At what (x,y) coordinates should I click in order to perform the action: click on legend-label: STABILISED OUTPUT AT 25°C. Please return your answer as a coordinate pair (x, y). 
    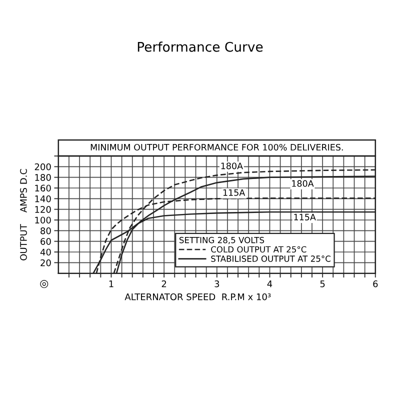
    Looking at the image, I should click on (270, 259).